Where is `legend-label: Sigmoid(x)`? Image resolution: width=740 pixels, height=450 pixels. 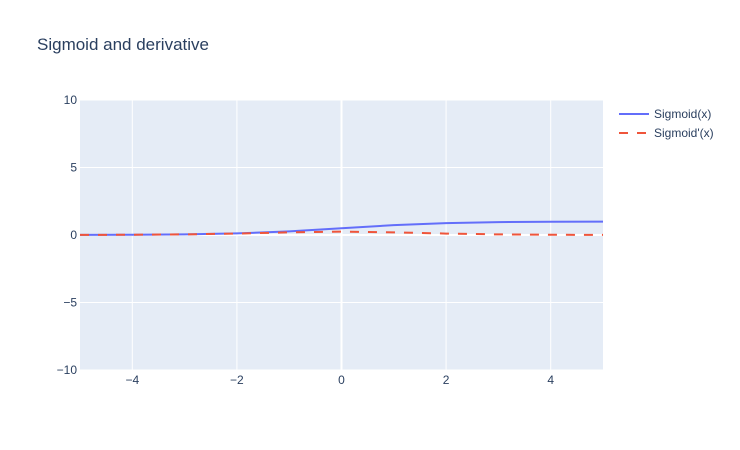
legend-label: Sigmoid(x) is located at coordinates (682, 114).